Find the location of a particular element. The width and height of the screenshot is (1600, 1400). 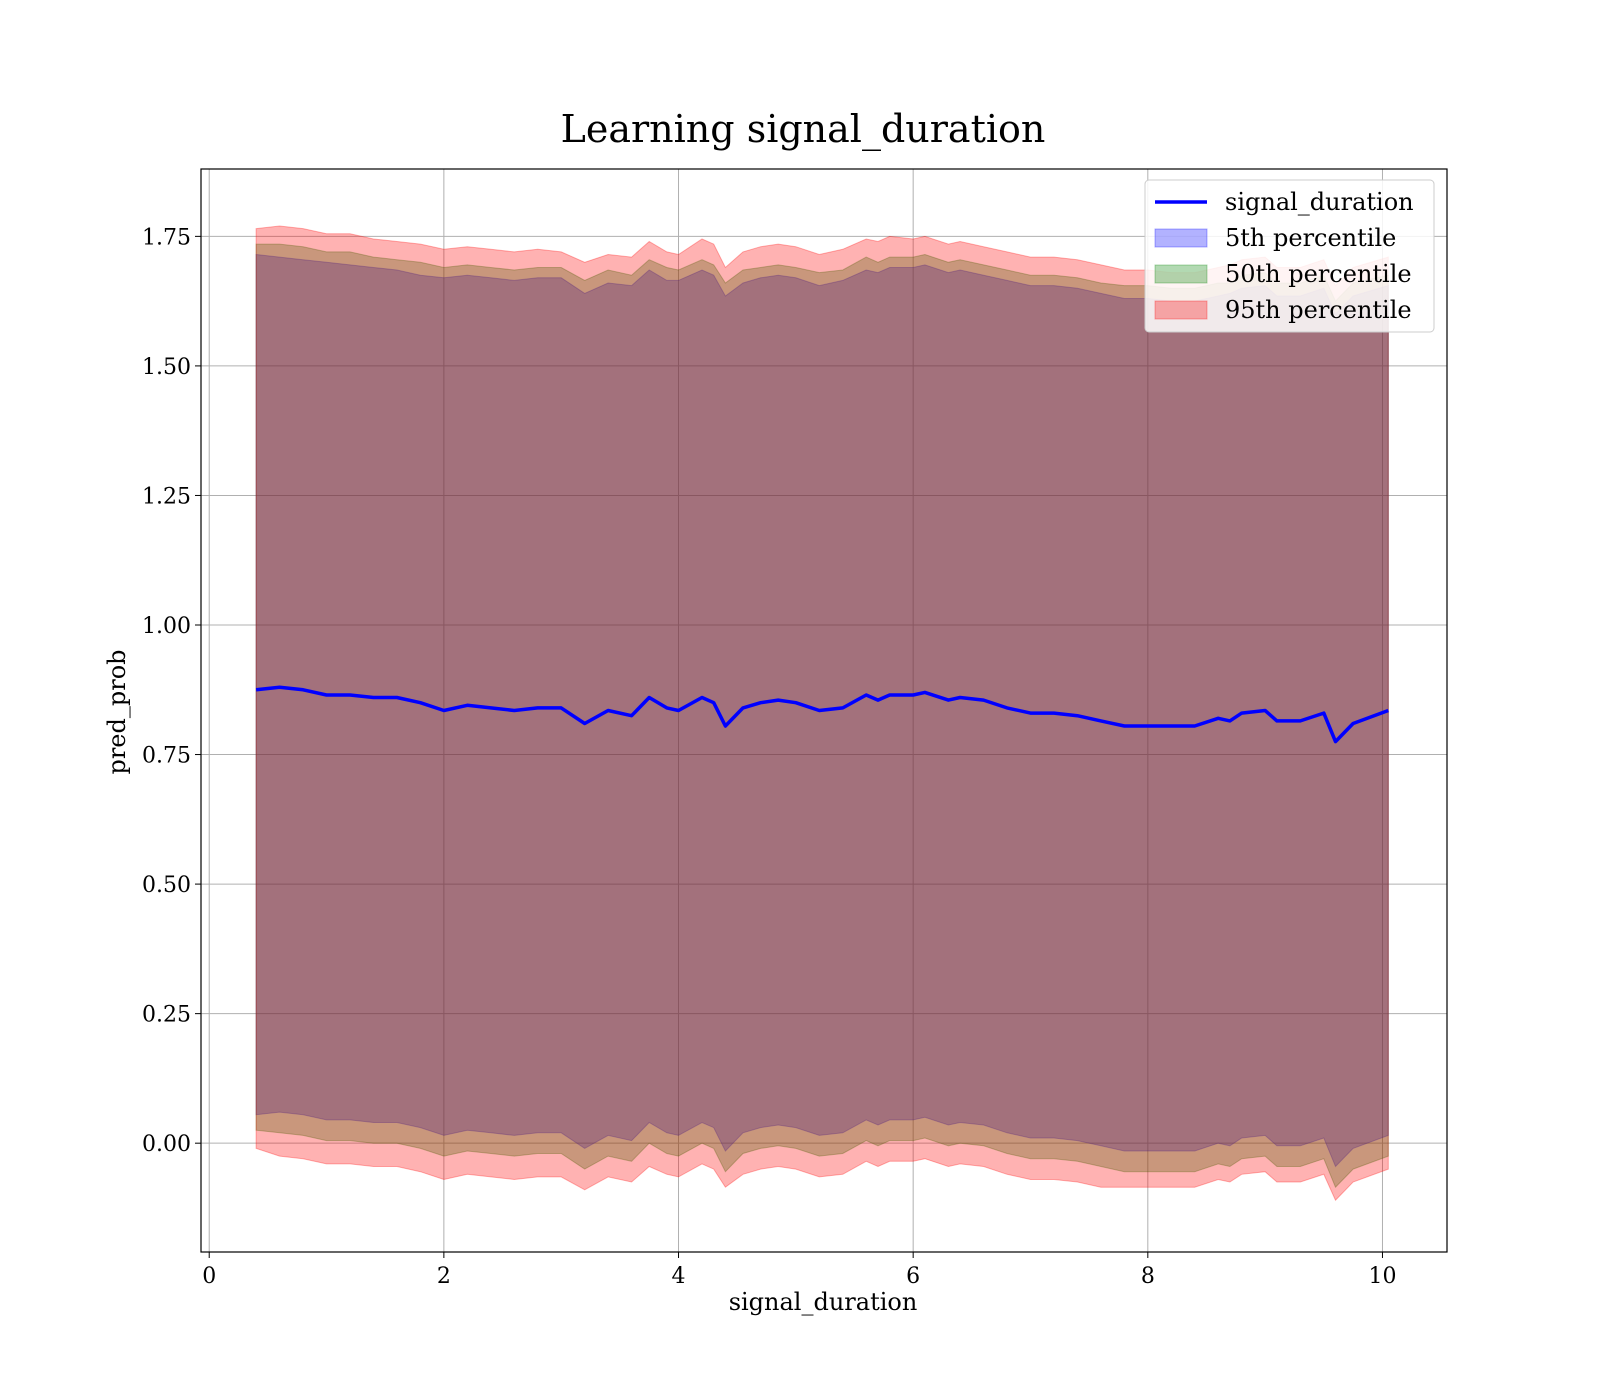

x-tick-label: 6 is located at coordinates (913, 1276).